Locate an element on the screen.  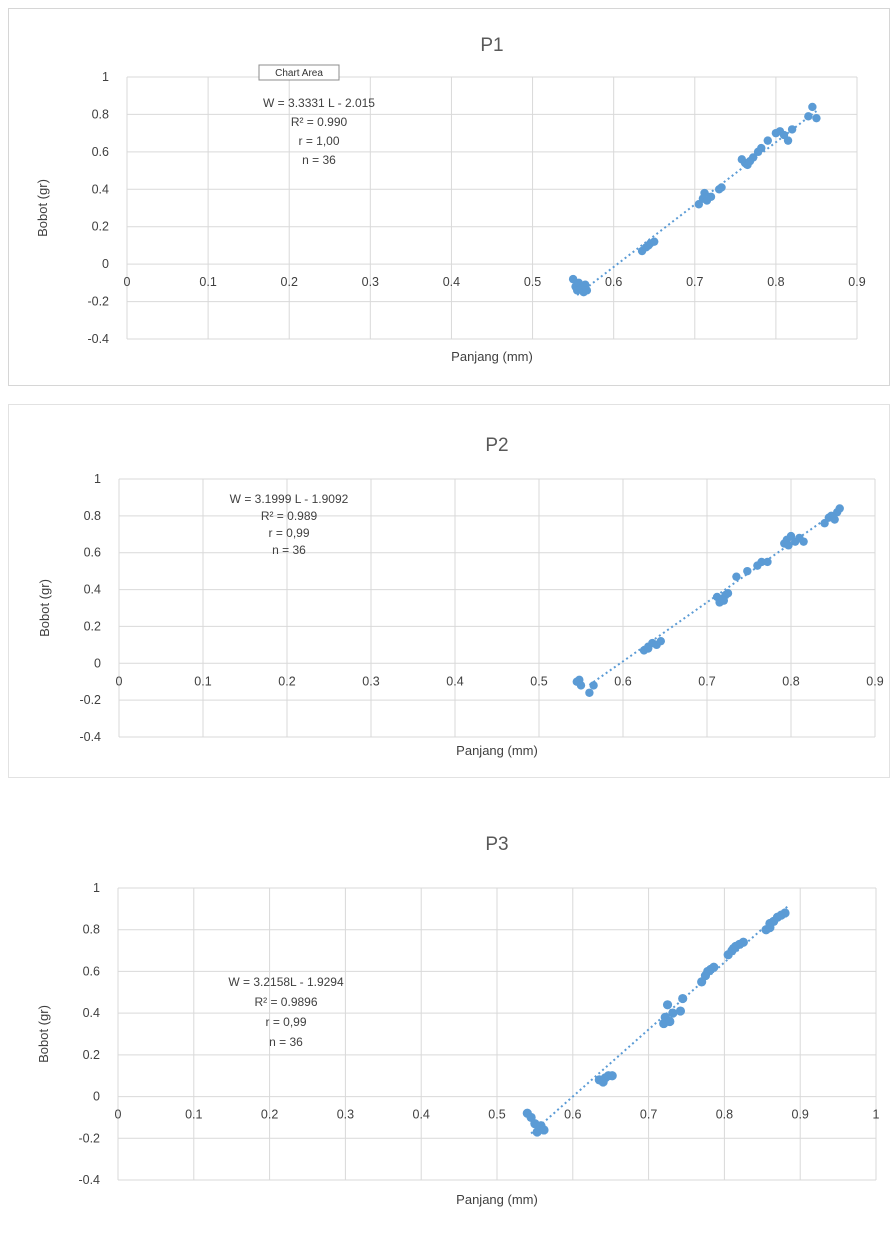
p3-regression-annotation: R² = 0.9896 is located at coordinates (285, 1002).